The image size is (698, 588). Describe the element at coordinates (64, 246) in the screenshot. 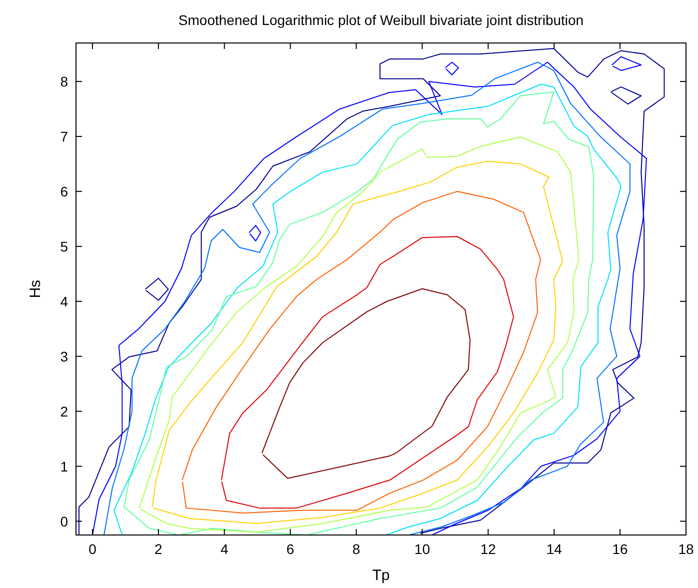

I see `y-tick-label: 5` at that location.